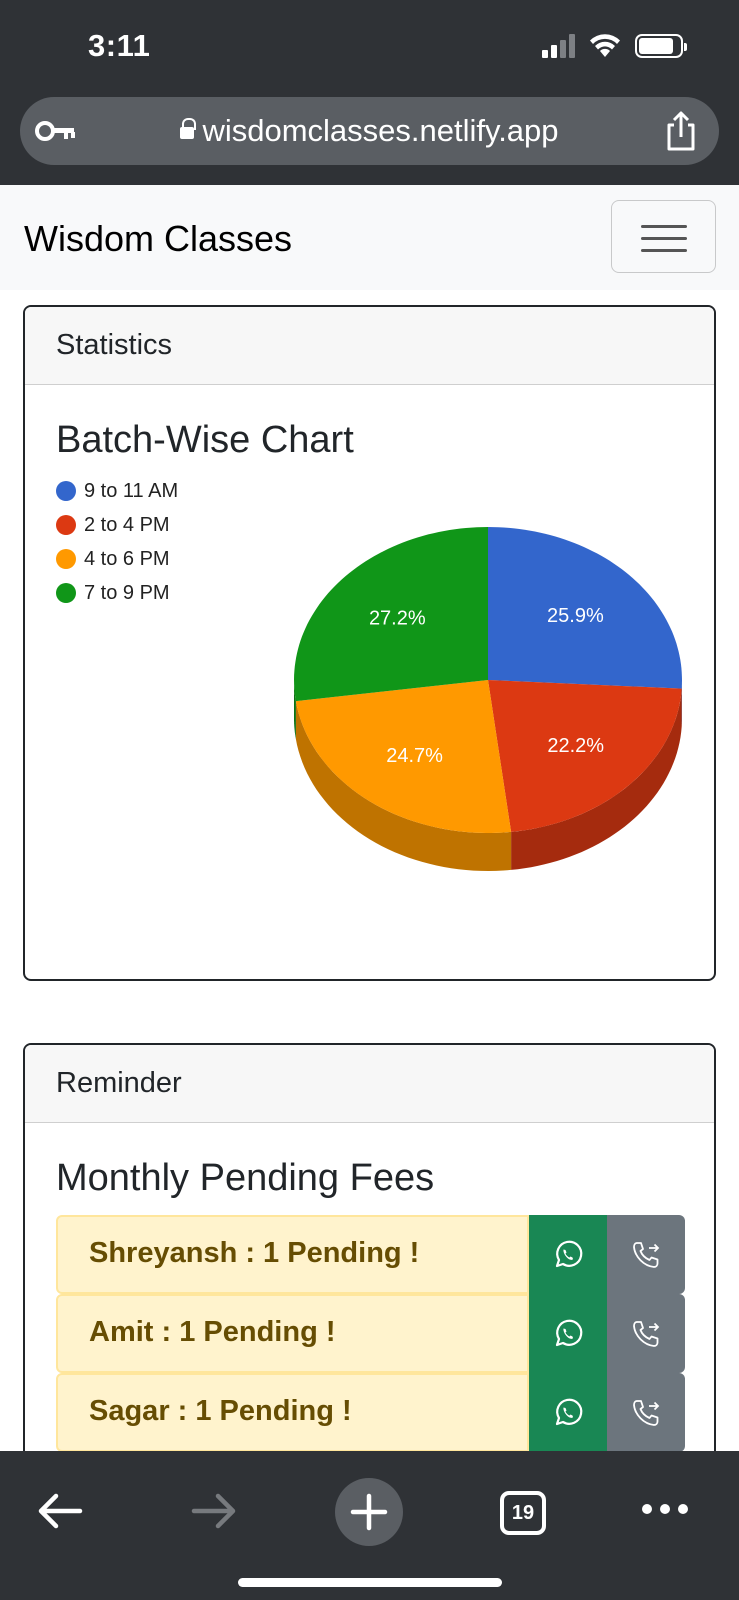 This screenshot has height=1600, width=739. I want to click on pie-slice-label: 27.2%, so click(397, 619).